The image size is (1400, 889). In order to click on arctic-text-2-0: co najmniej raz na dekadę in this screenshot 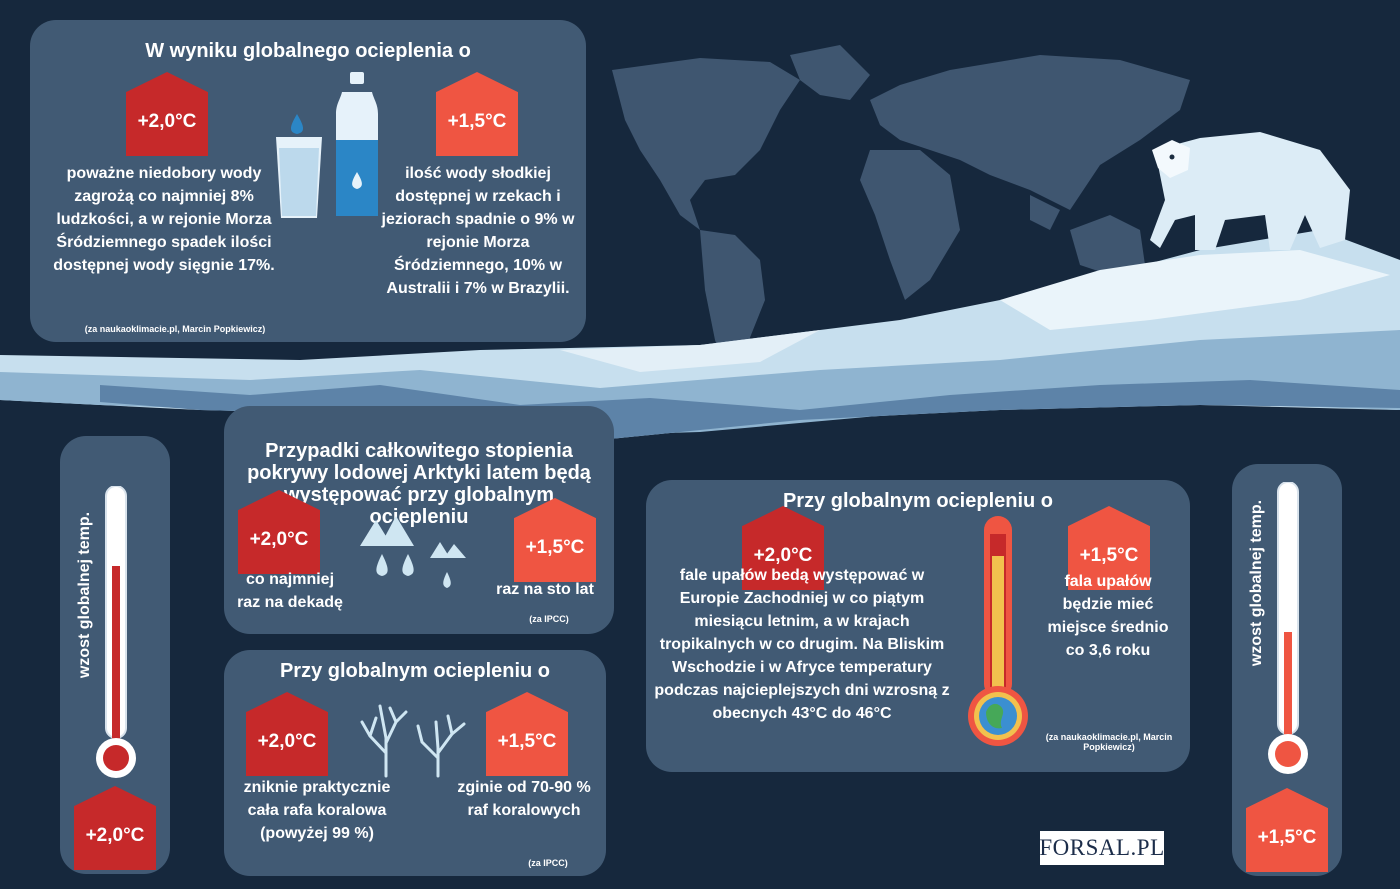, I will do `click(290, 591)`.